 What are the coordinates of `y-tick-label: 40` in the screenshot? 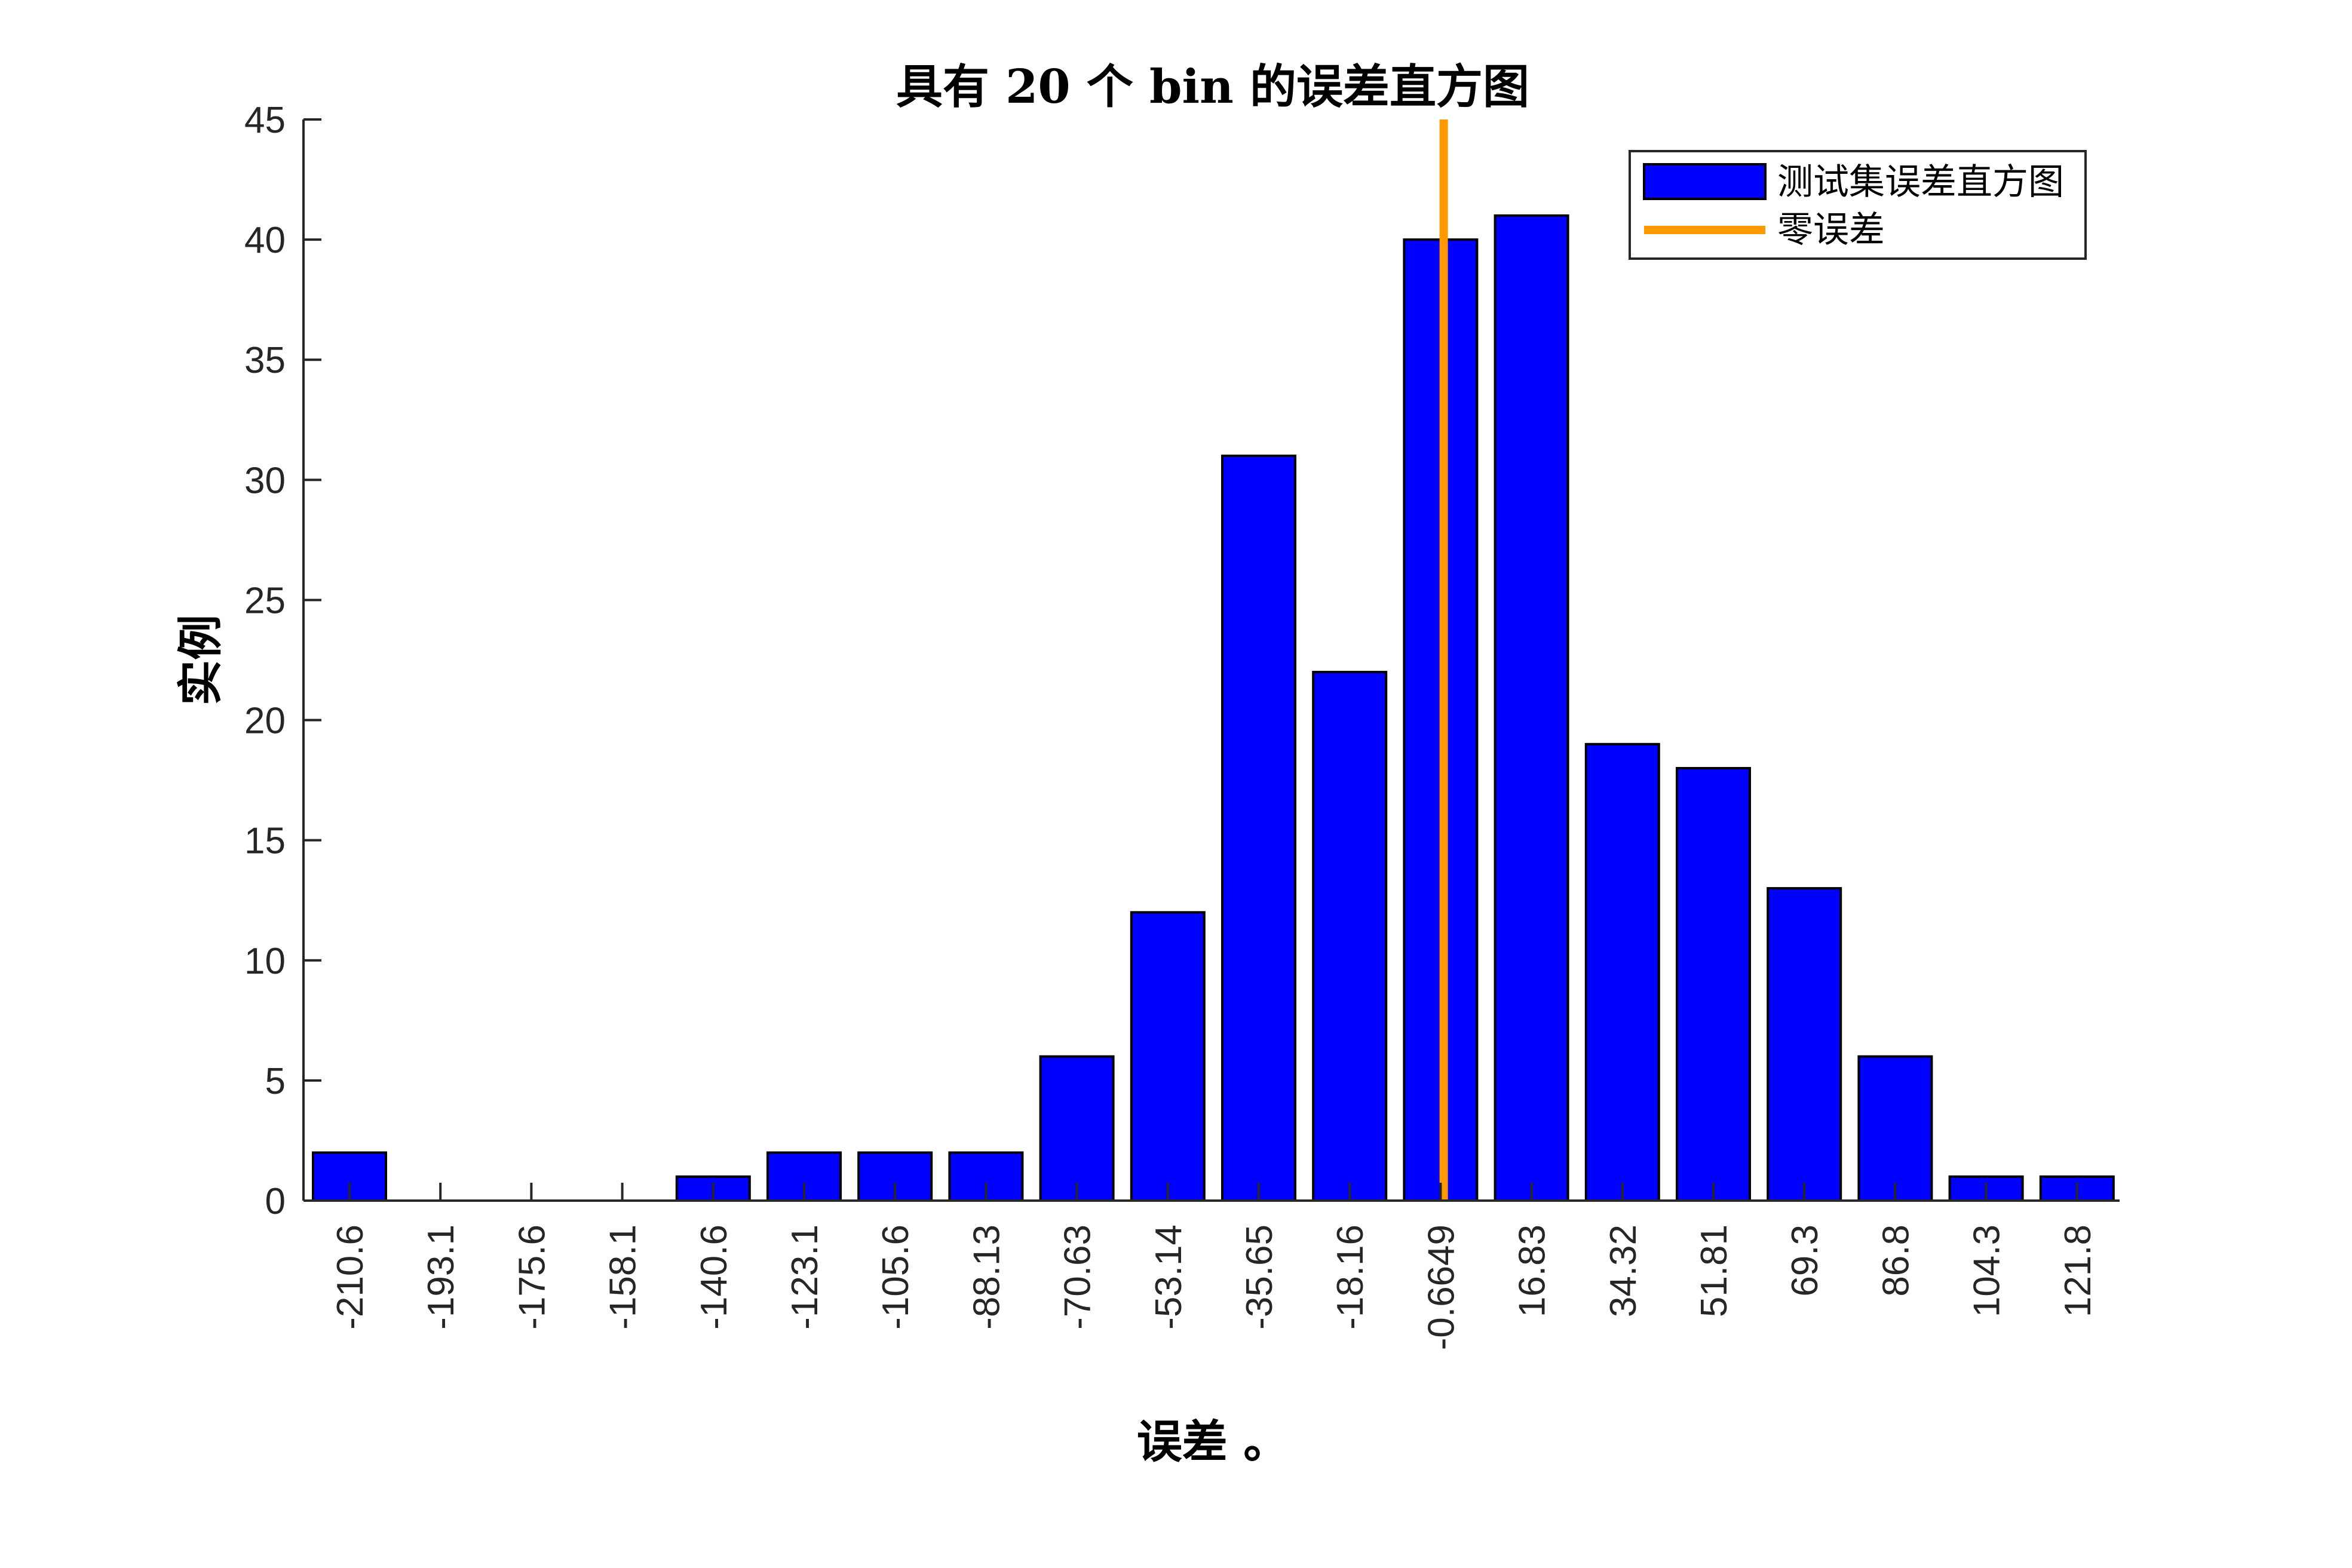 It's located at (265, 240).